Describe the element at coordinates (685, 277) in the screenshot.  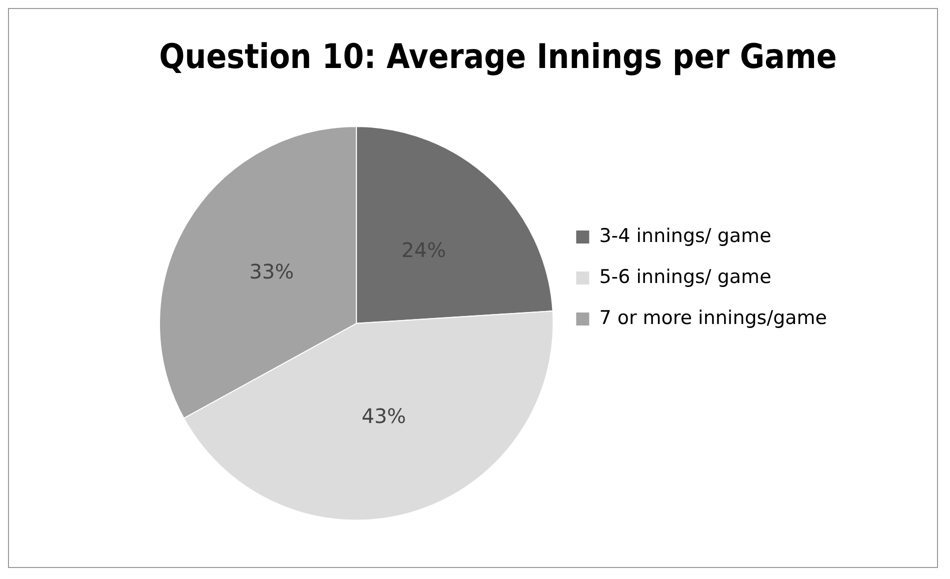
I see `legend-label: 5-6 innings/ game` at that location.